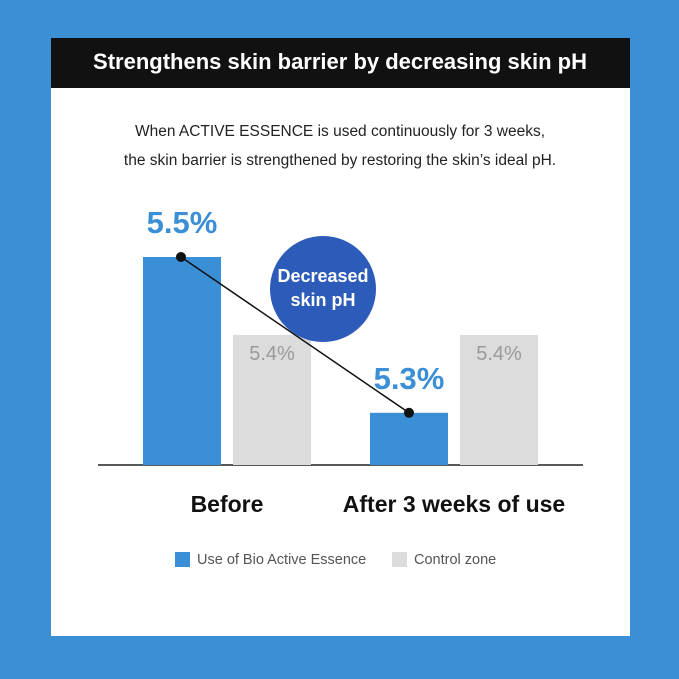  What do you see at coordinates (182, 222) in the screenshot?
I see `value-label: 5.5%` at bounding box center [182, 222].